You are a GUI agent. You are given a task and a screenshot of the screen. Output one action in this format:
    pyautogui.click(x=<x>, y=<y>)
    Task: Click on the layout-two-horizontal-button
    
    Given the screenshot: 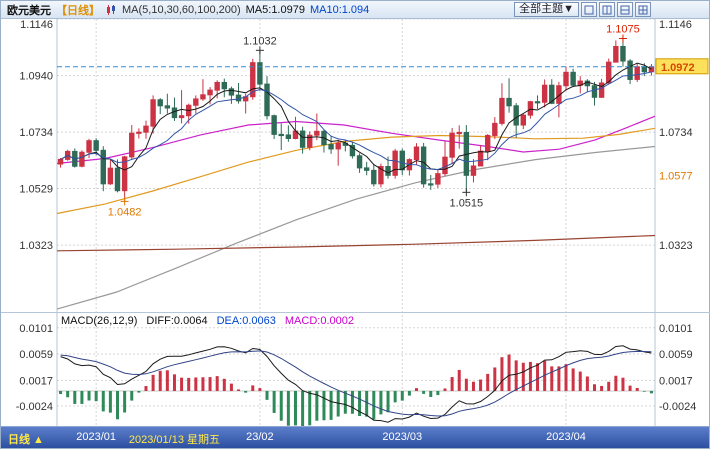 What is the action you would take?
    pyautogui.click(x=625, y=9)
    